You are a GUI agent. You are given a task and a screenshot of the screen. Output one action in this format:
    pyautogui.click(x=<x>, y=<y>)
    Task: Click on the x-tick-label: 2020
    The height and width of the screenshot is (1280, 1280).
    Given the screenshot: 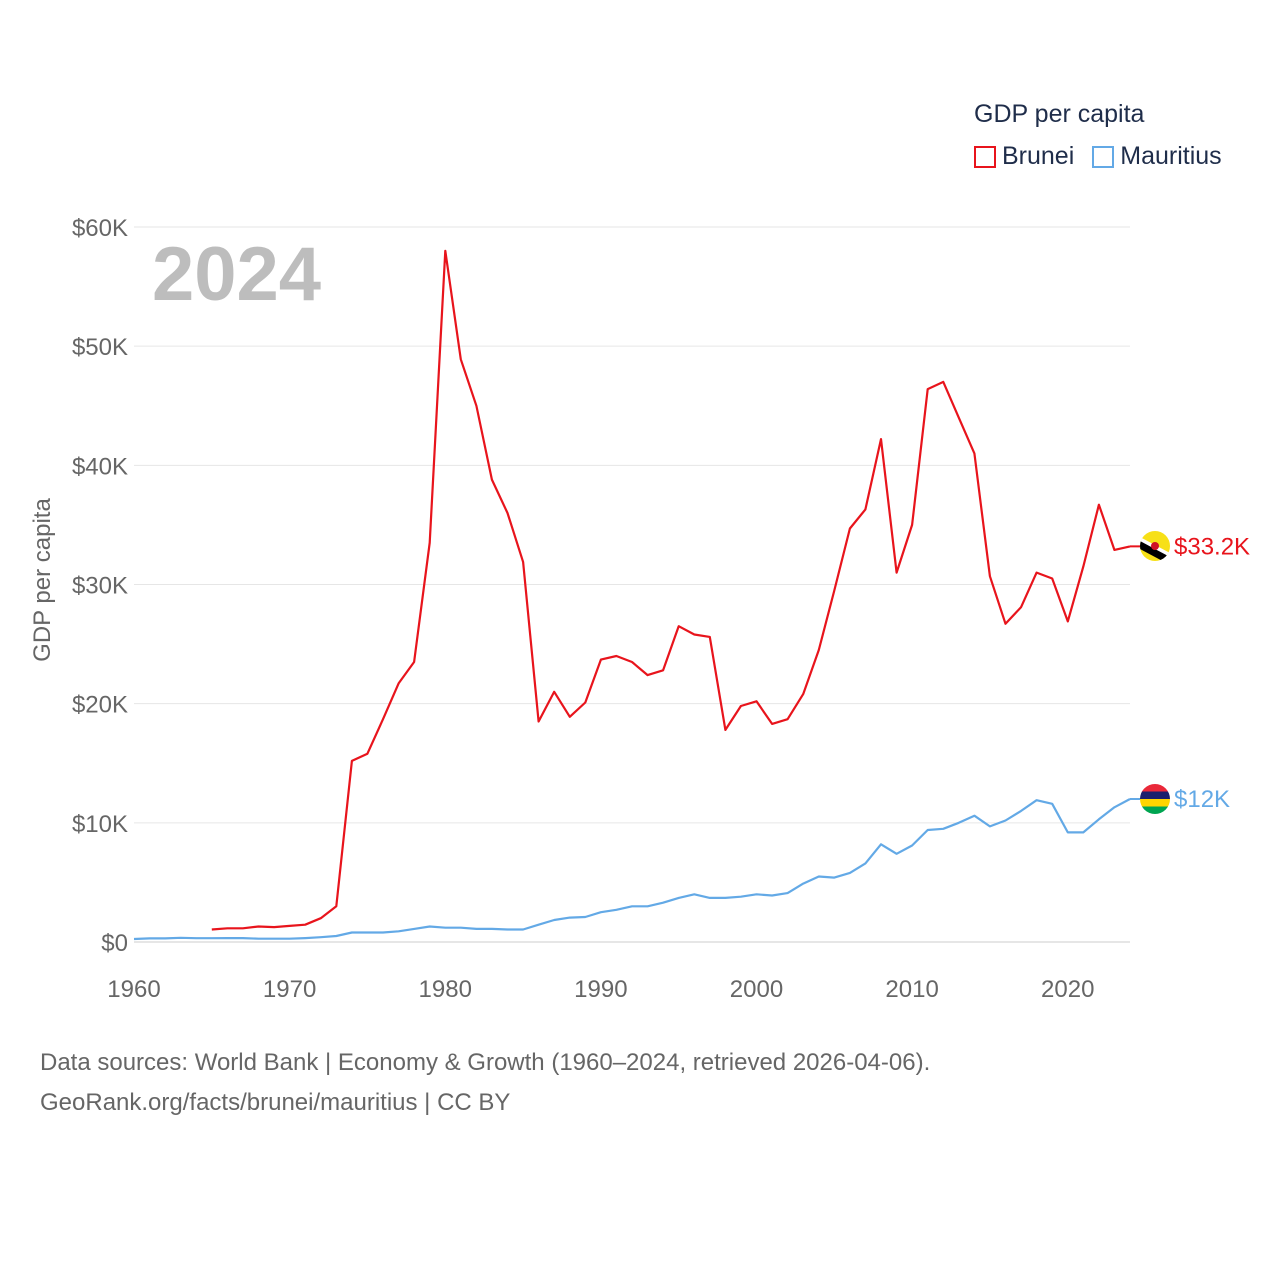 What is the action you would take?
    pyautogui.click(x=1067, y=989)
    